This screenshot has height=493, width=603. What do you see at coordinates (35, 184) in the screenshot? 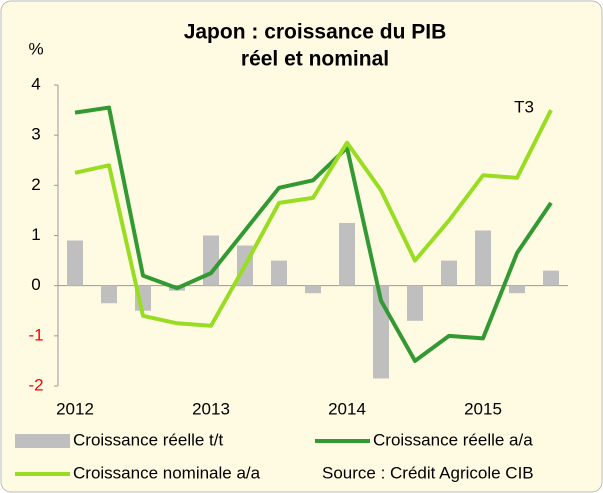
I see `y-tick-label: 2` at bounding box center [35, 184].